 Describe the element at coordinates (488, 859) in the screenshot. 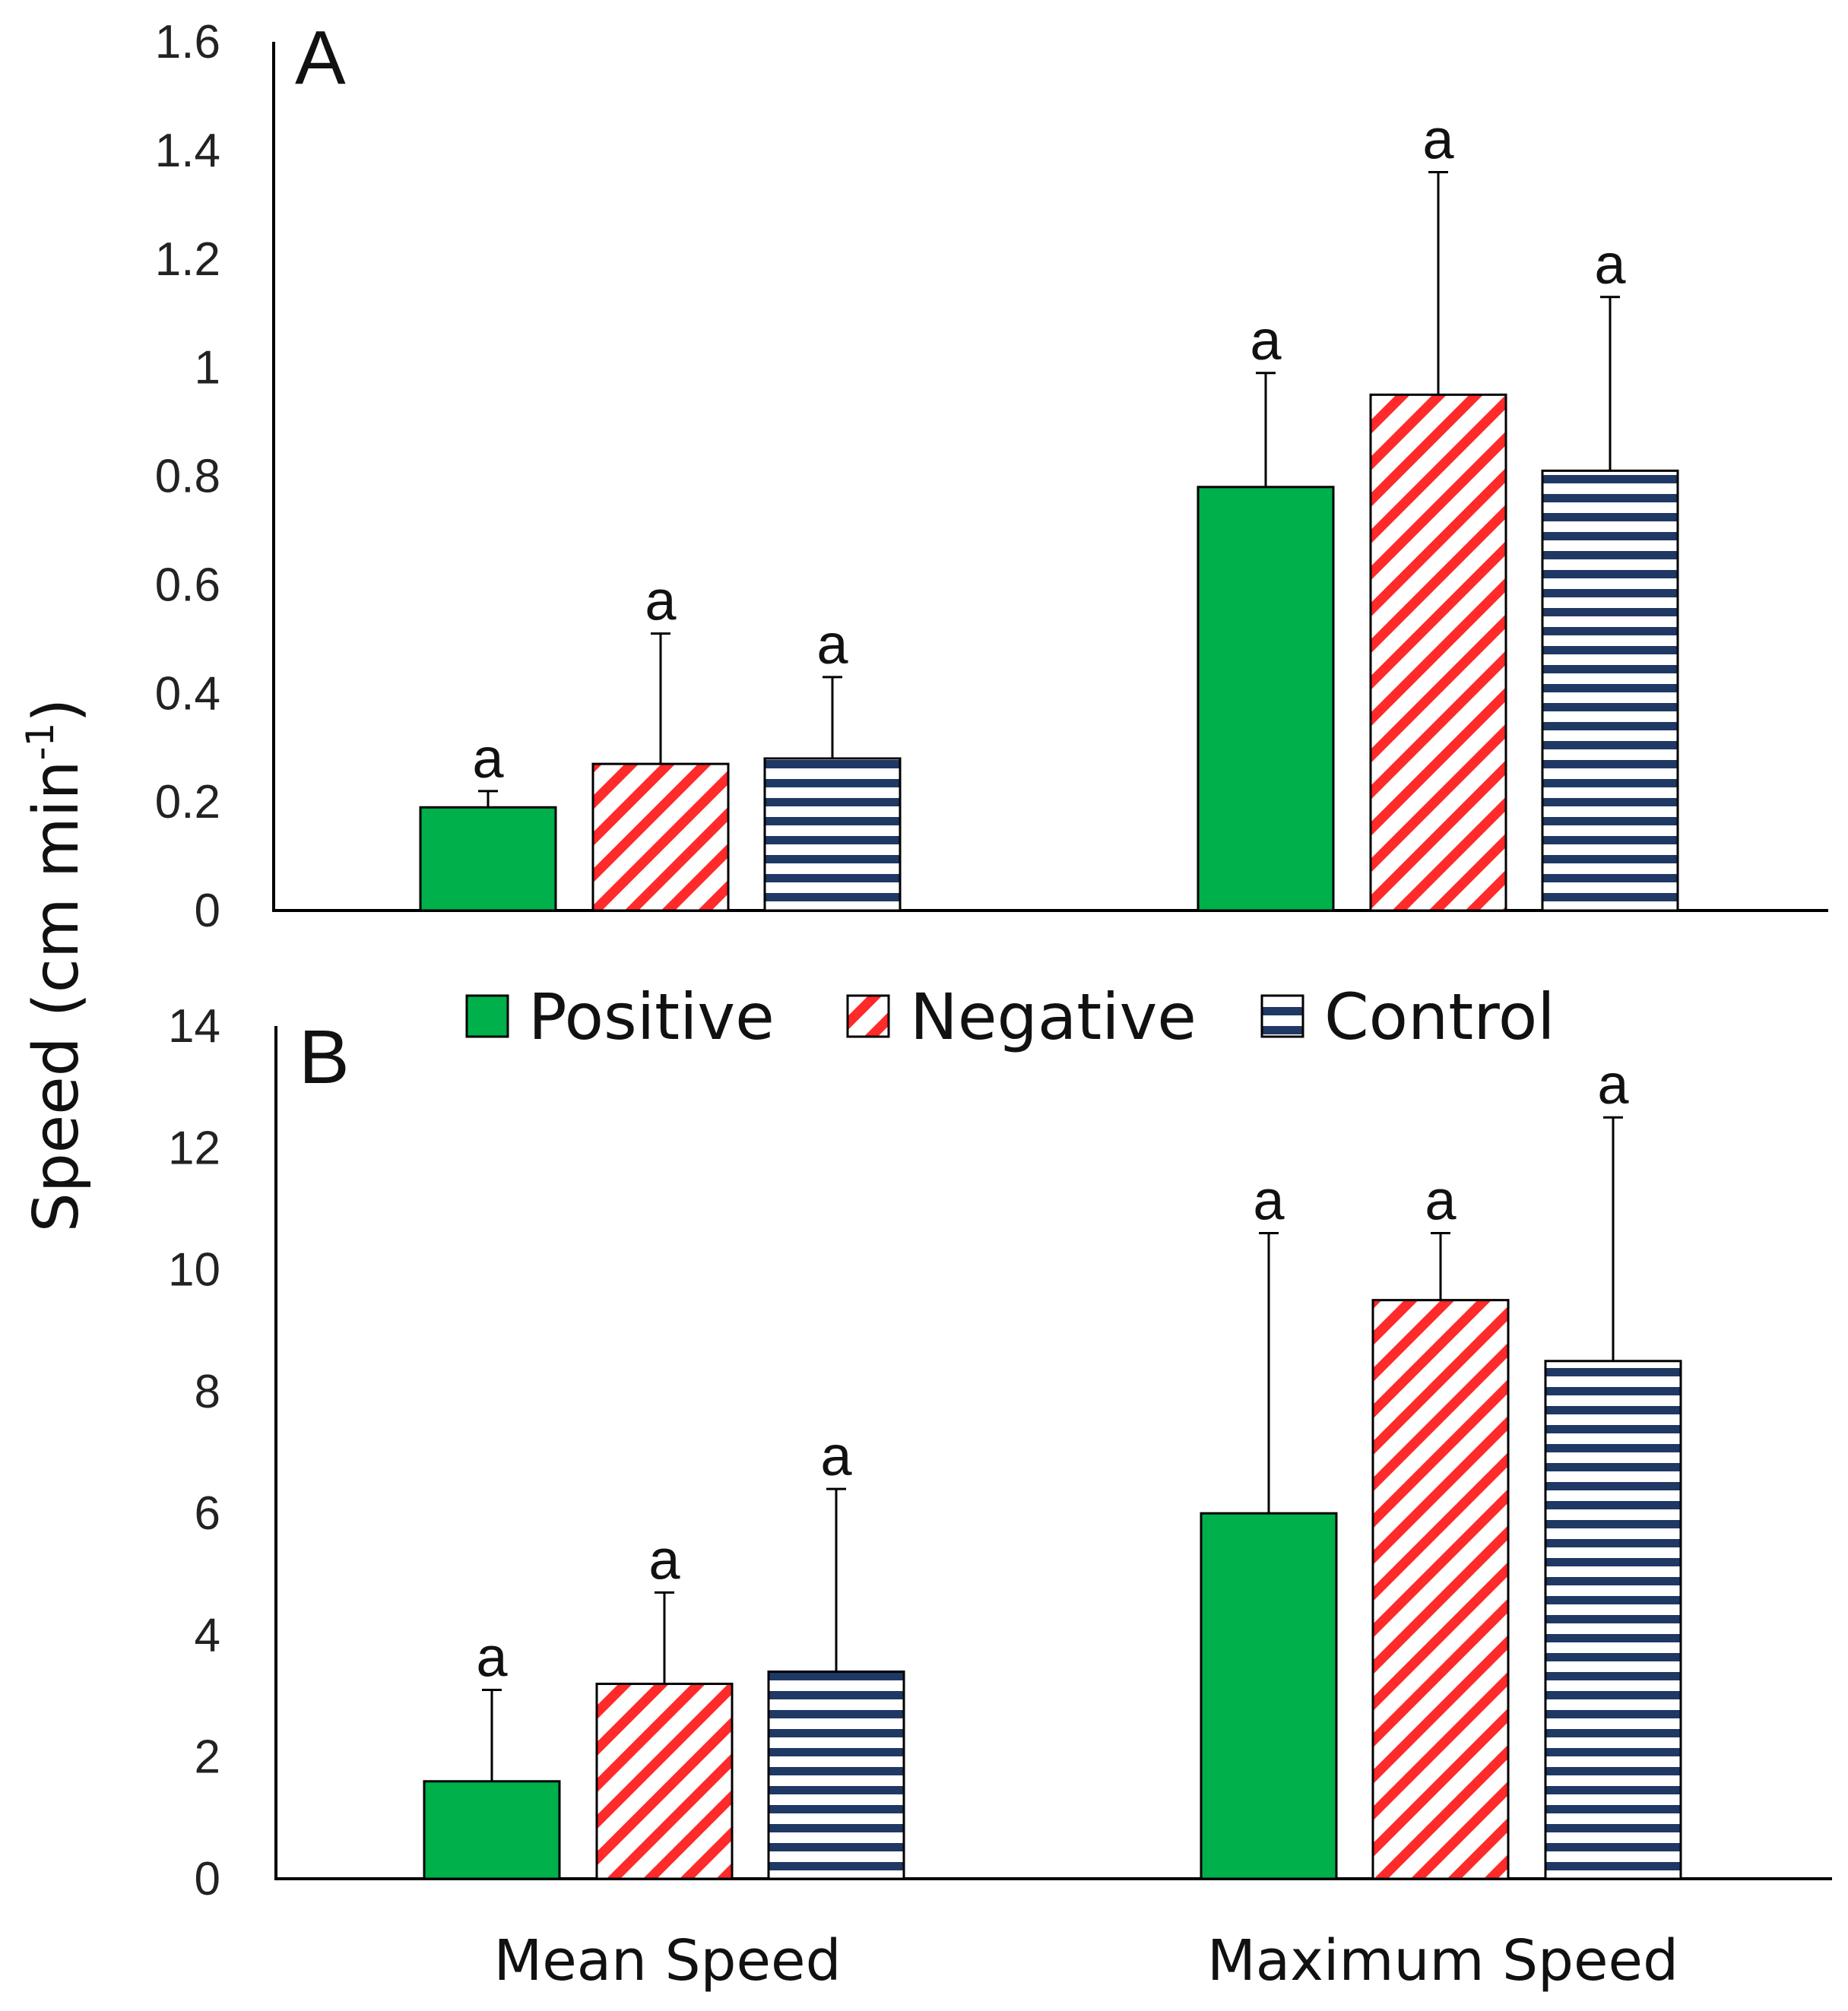

I see `panel-a-bar-mean-speed-positive` at that location.